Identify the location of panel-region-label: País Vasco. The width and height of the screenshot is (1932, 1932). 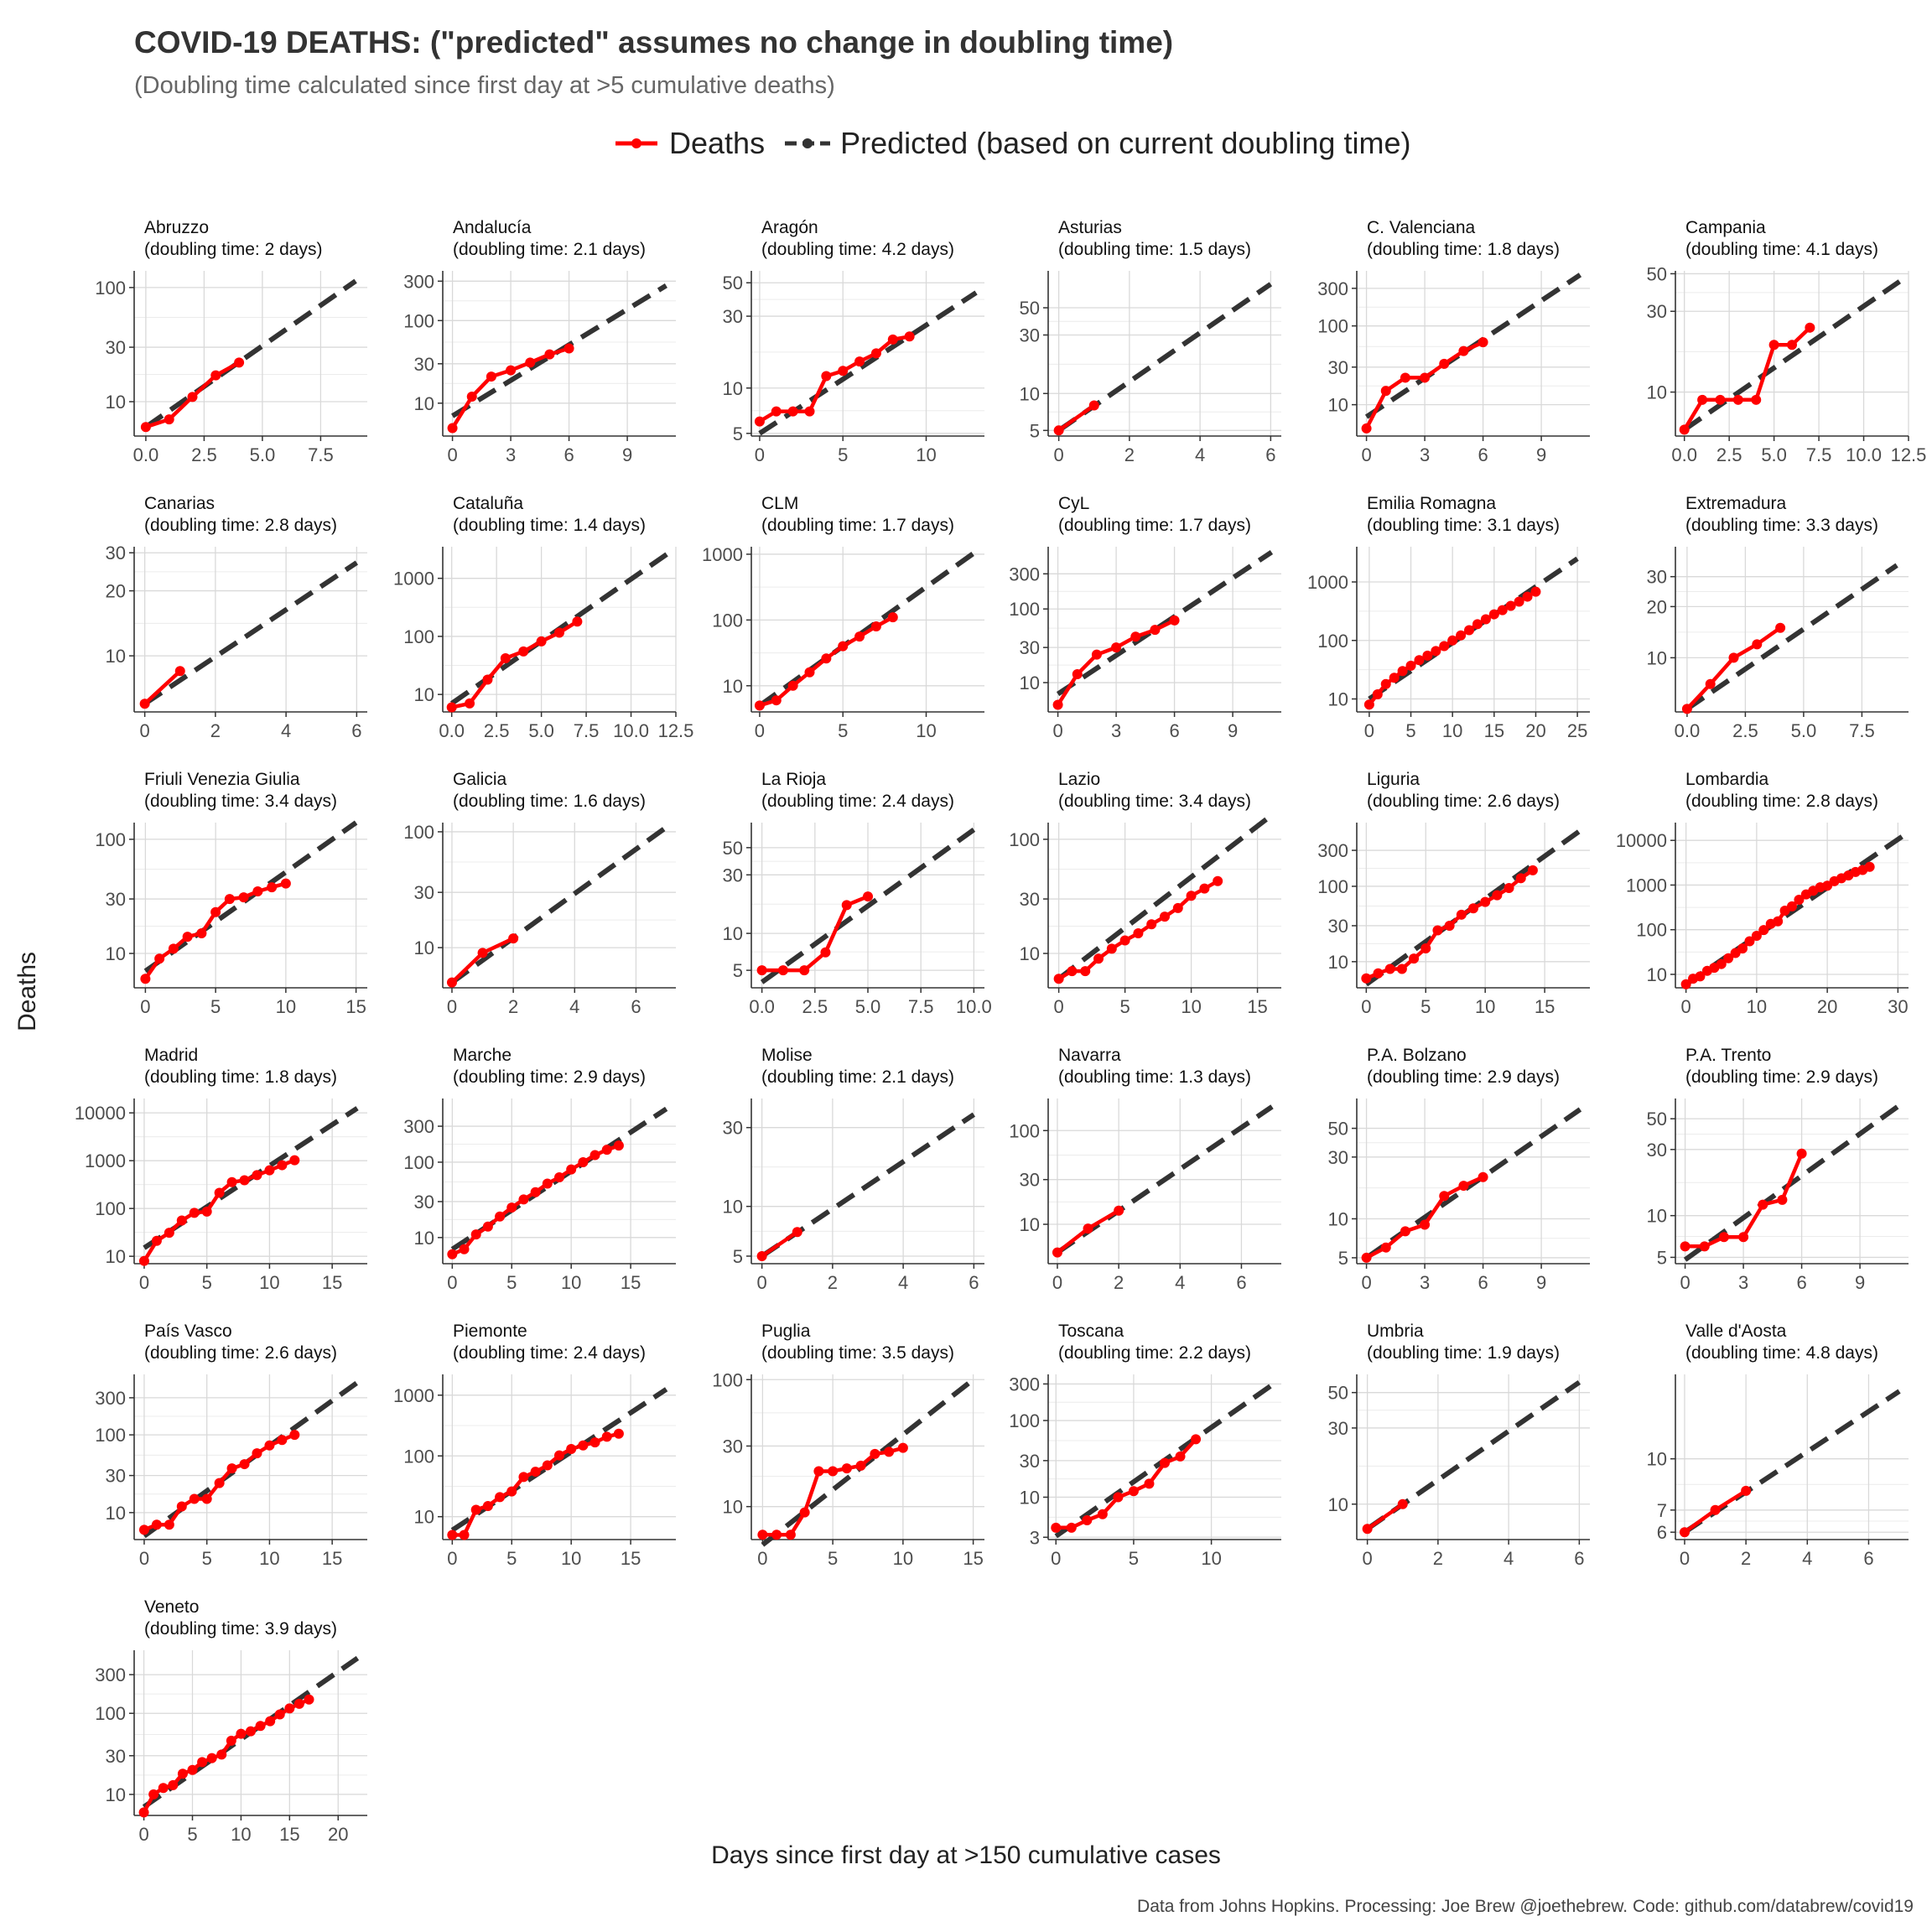
(188, 1331).